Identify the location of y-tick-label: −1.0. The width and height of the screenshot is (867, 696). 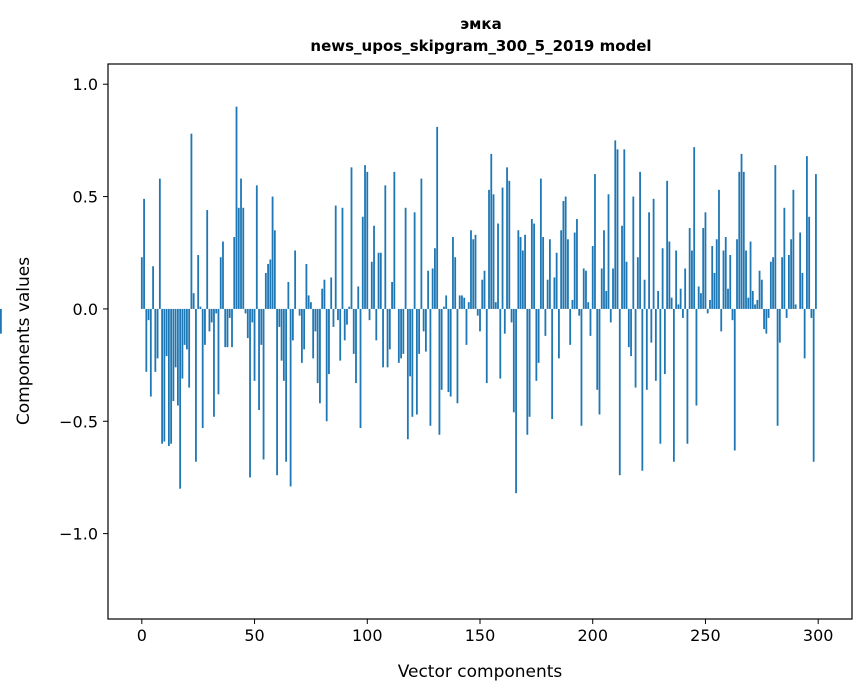
(78, 534).